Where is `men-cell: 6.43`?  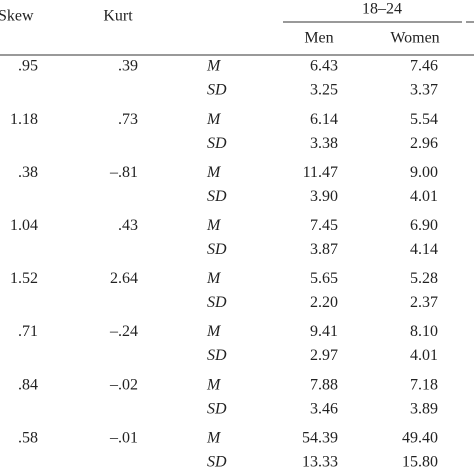
men-cell: 6.43 is located at coordinates (324, 66).